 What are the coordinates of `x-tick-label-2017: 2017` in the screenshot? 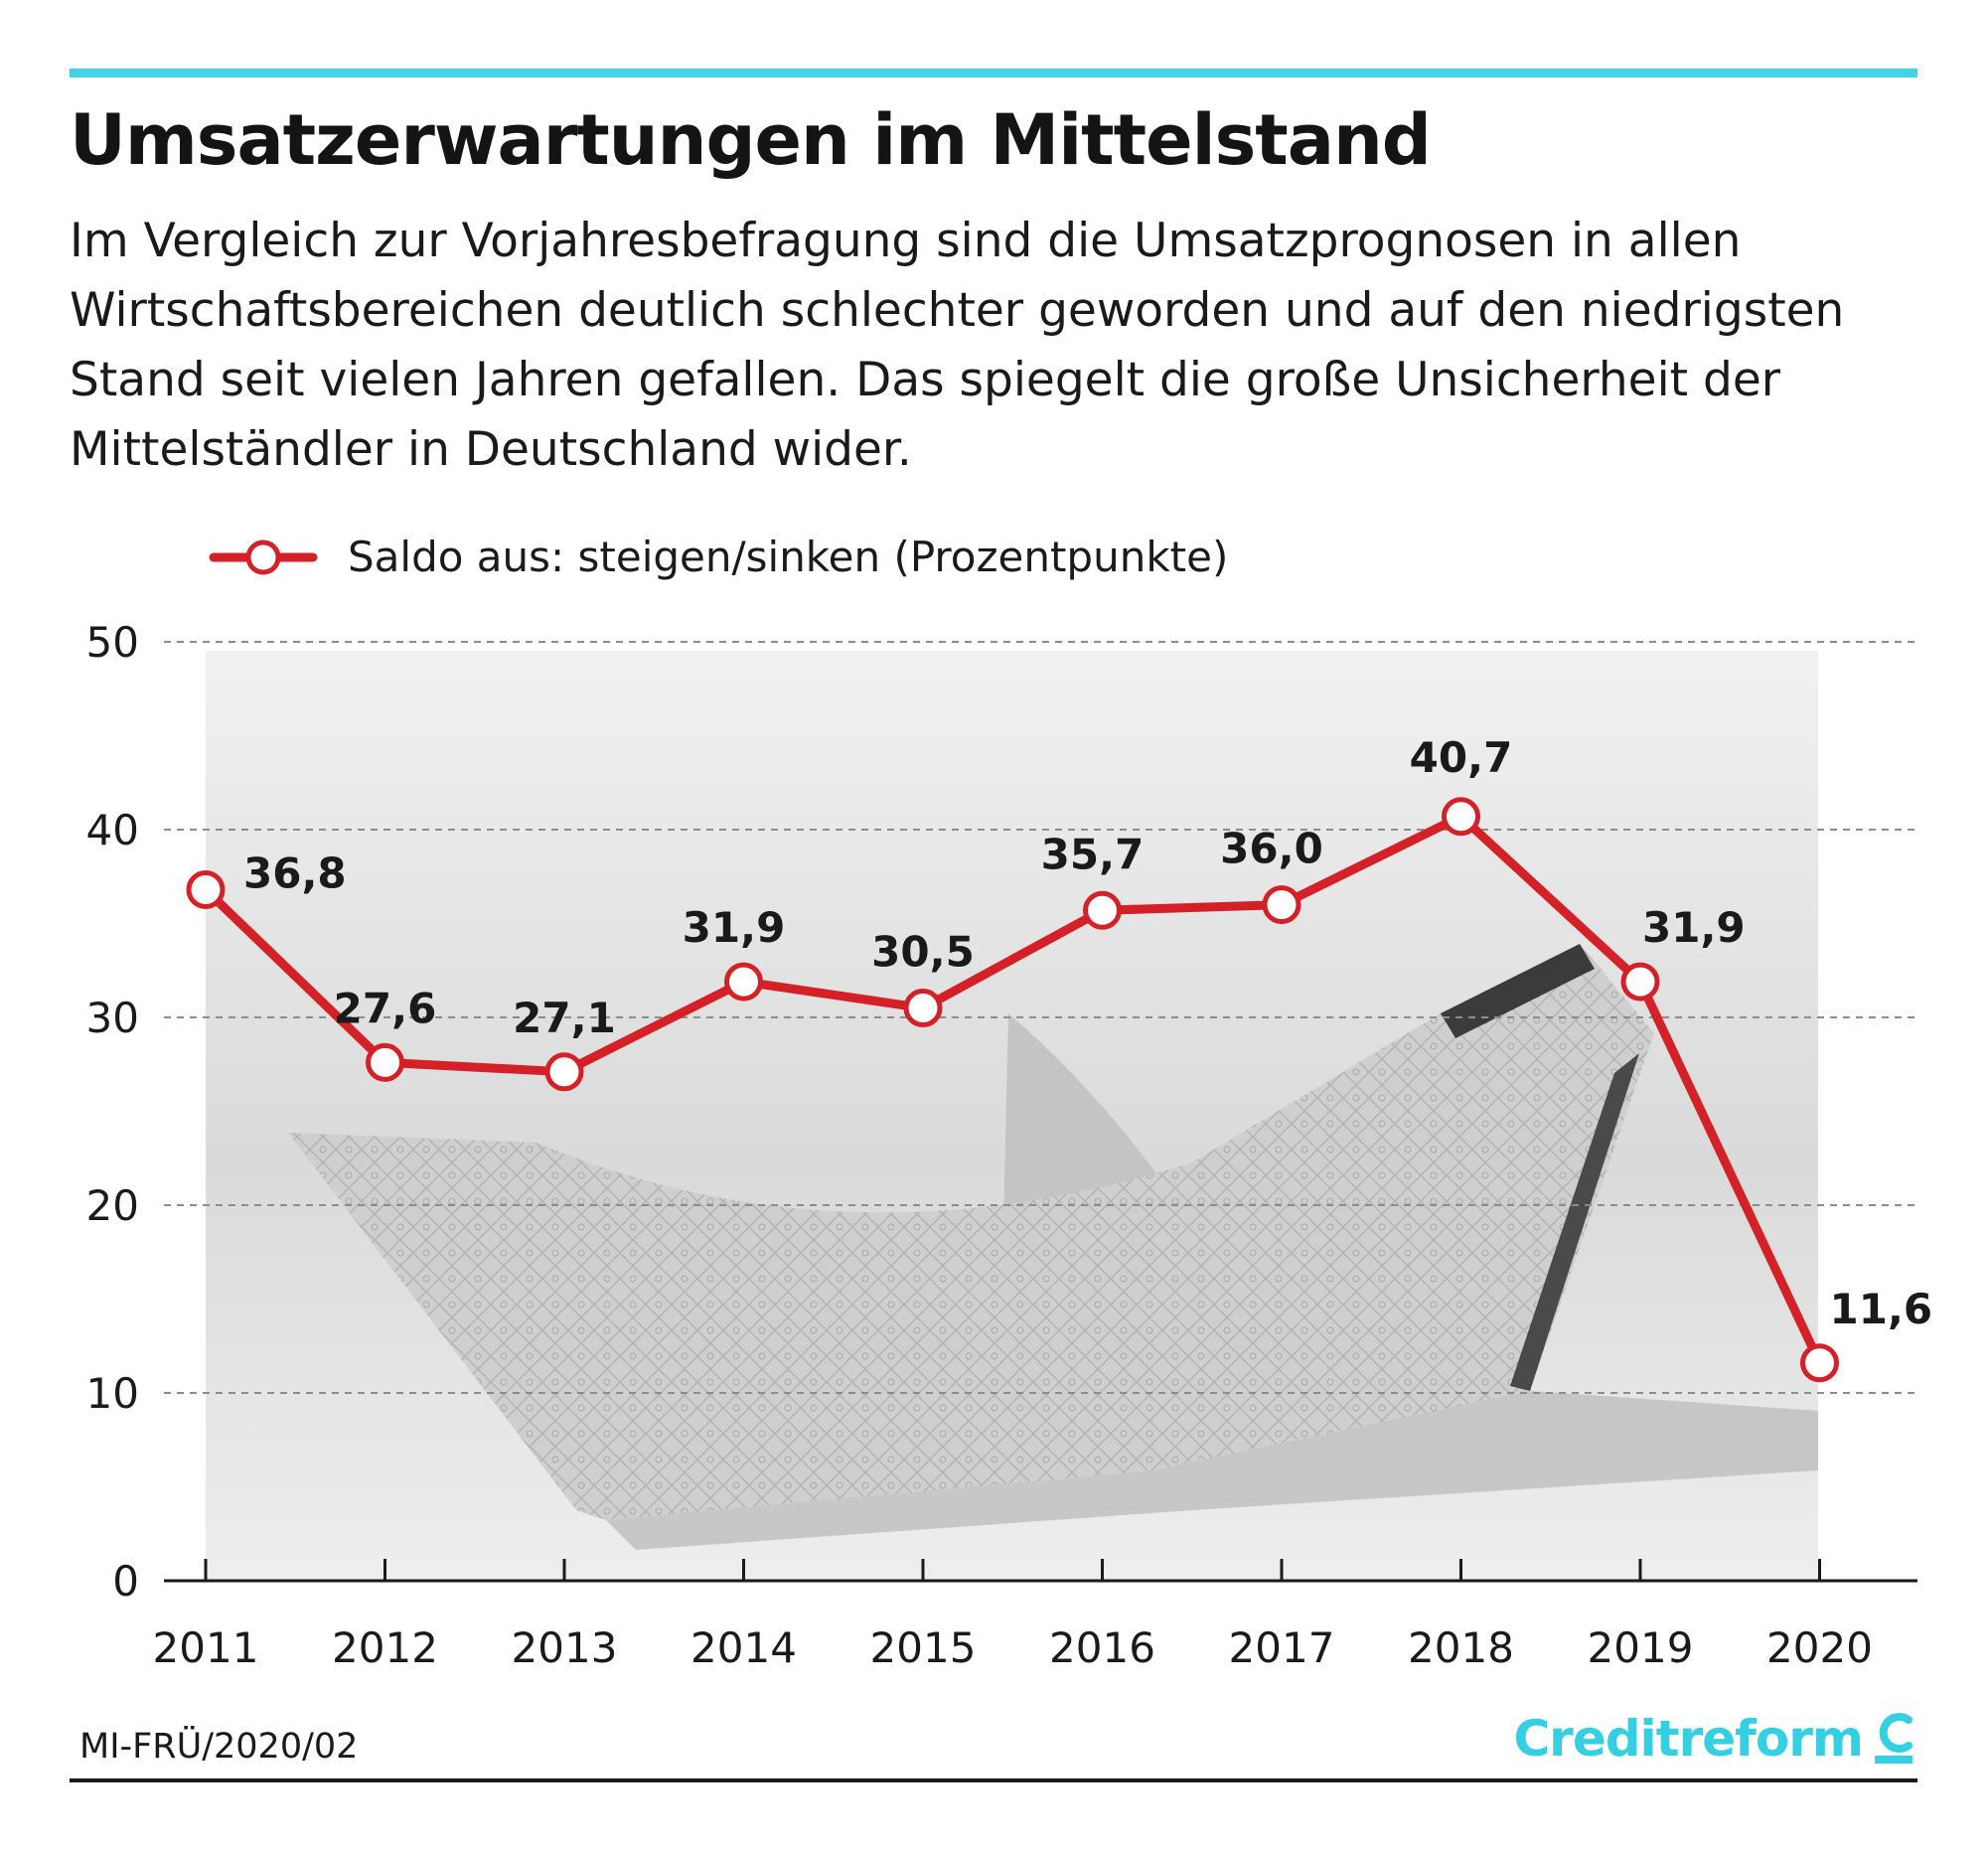 It's located at (1282, 1647).